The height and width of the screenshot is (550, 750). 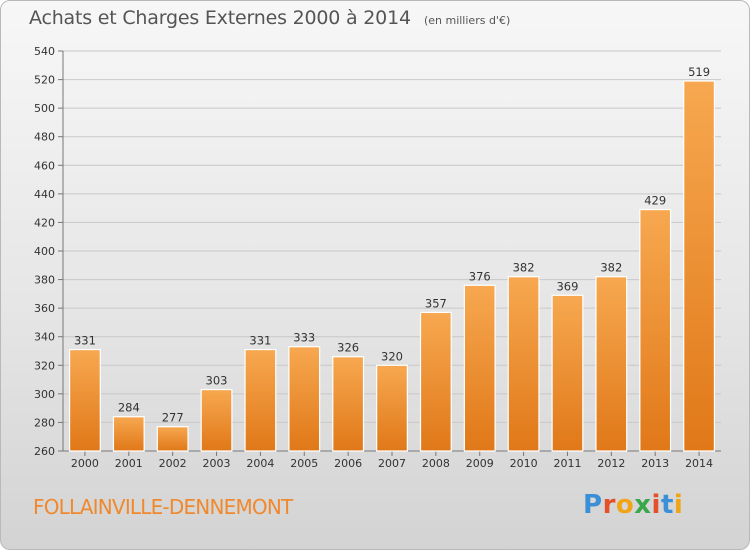 What do you see at coordinates (611, 463) in the screenshot?
I see `x-tick-label: 2012` at bounding box center [611, 463].